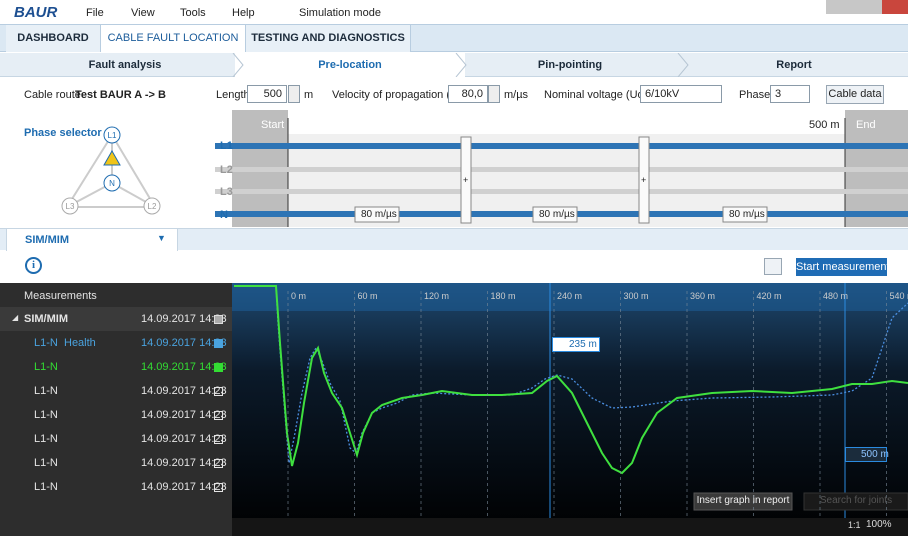  What do you see at coordinates (569, 296) in the screenshot?
I see `x-tick-label: 240 m` at bounding box center [569, 296].